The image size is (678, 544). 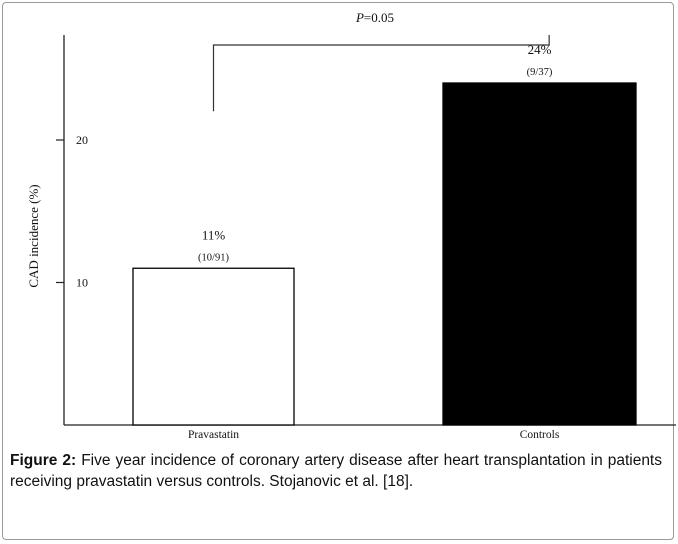 I want to click on y-axis-label: CAD incidence (%), so click(x=33, y=235).